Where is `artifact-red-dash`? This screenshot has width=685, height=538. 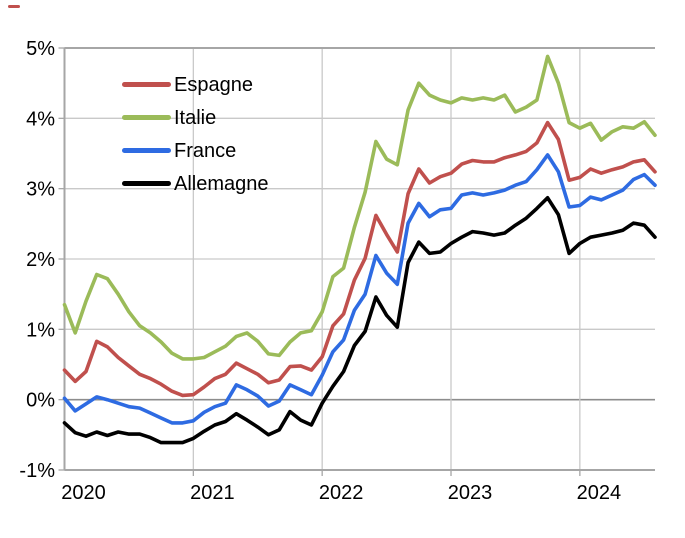
artifact-red-dash is located at coordinates (14, 6).